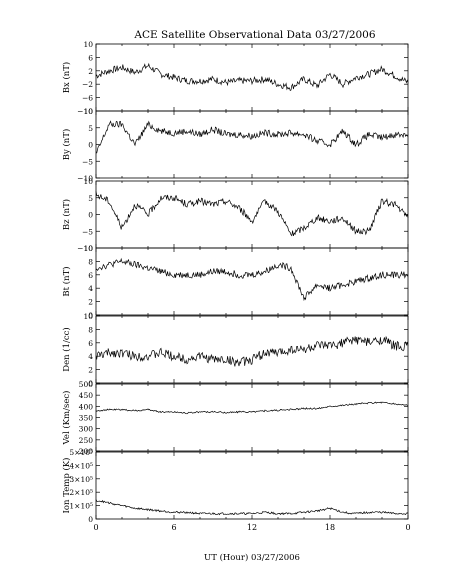 This screenshot has height=566, width=453. I want to click on y-tick-label: 2×10⁵, so click(81, 492).